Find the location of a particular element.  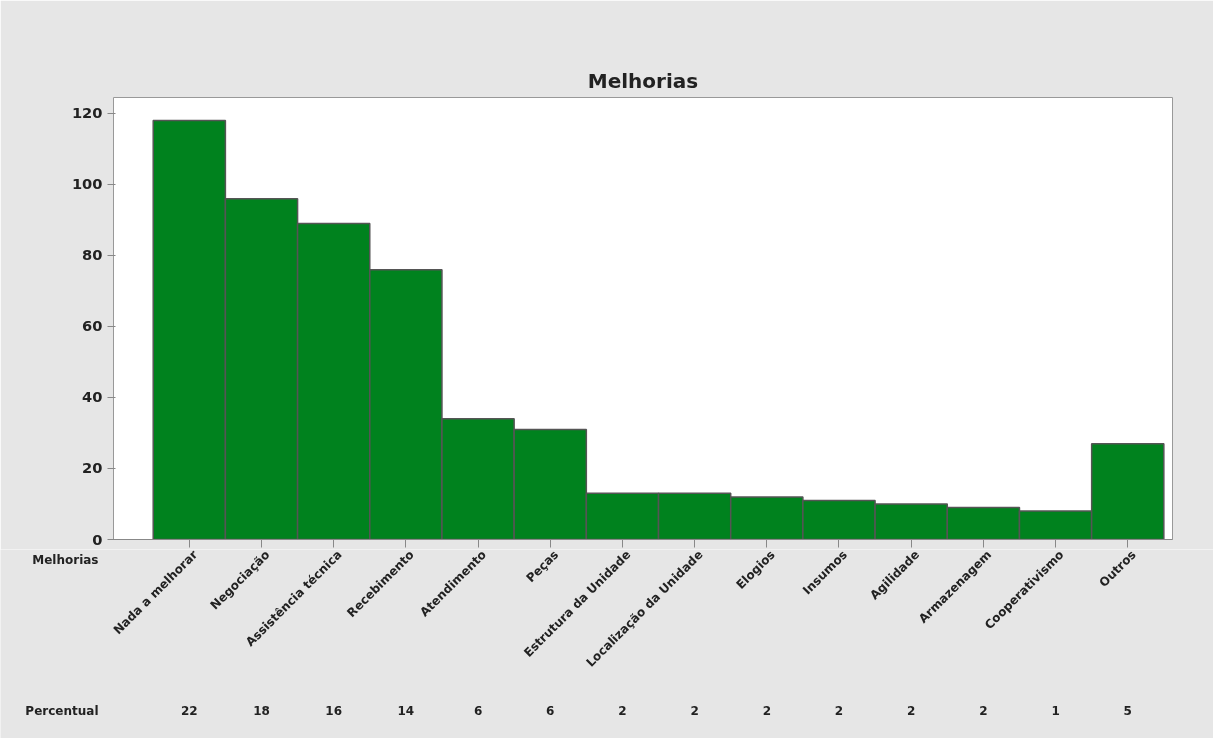

text: Percentual is located at coordinates (62, 710).